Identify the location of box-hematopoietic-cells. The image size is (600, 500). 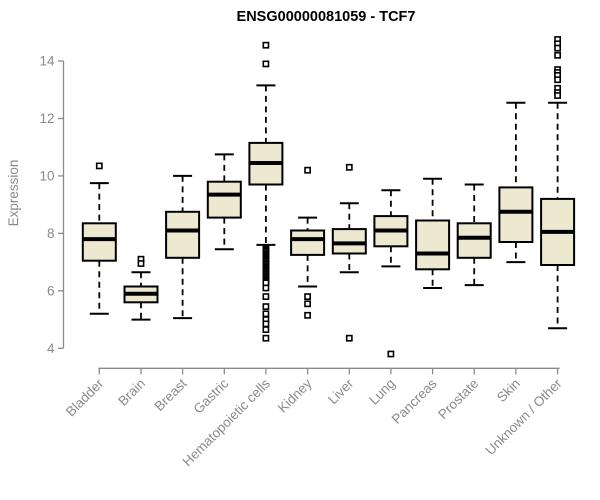
(266, 191).